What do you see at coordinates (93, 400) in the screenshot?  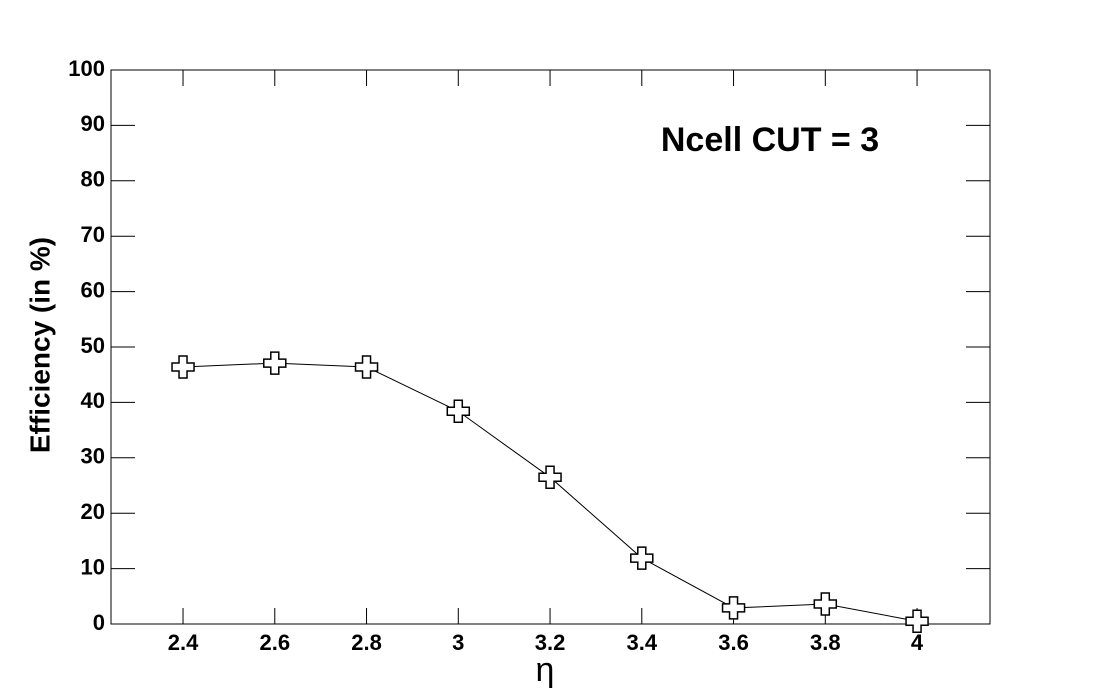 I see `y-tick-label: 40` at bounding box center [93, 400].